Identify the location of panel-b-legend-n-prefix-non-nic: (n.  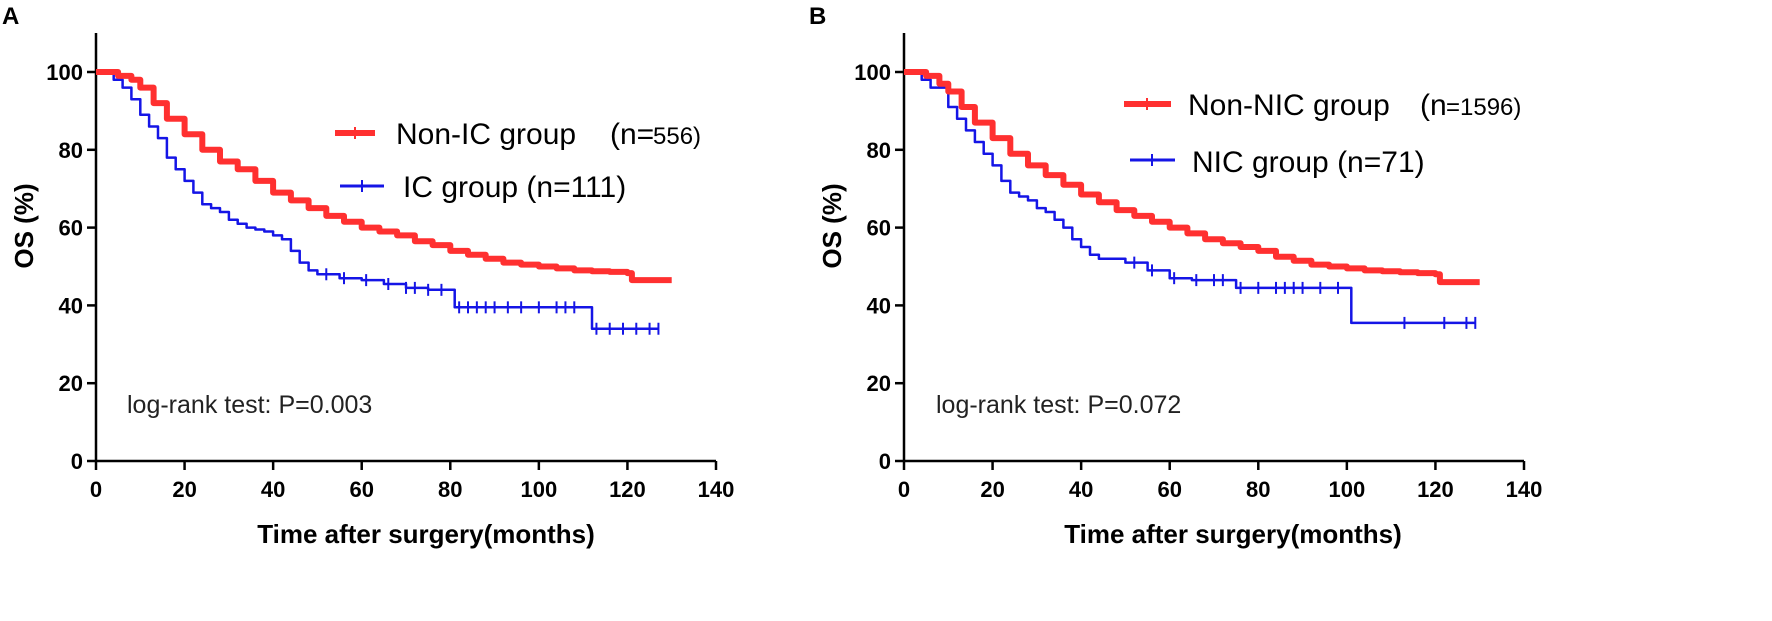
(1433, 105).